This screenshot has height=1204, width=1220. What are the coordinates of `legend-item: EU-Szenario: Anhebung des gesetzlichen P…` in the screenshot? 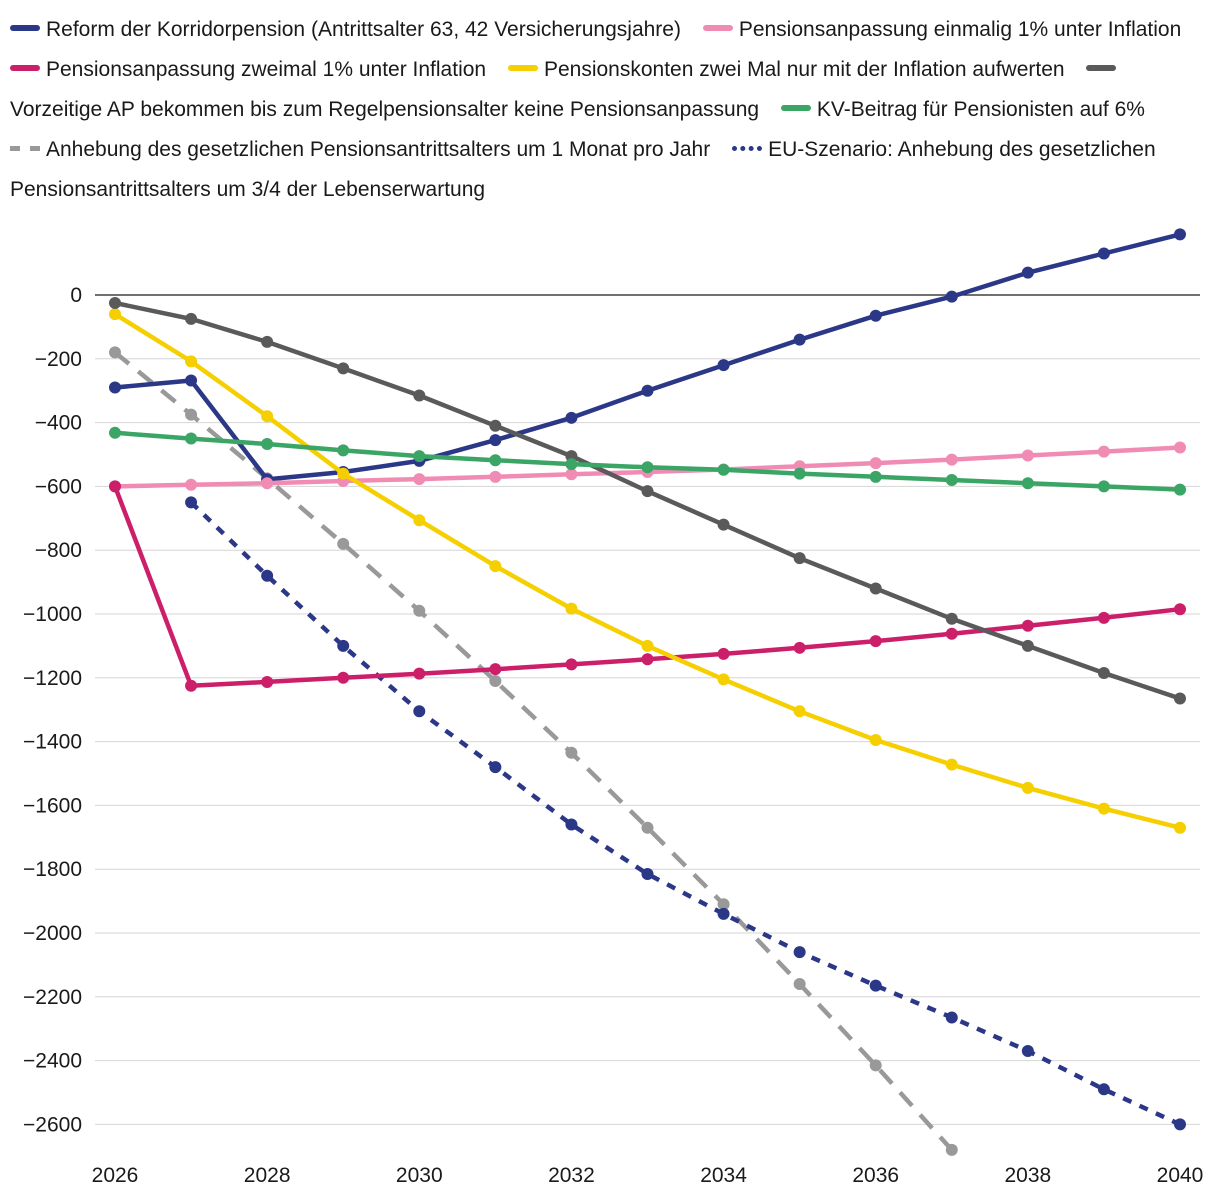 It's located at (583, 169).